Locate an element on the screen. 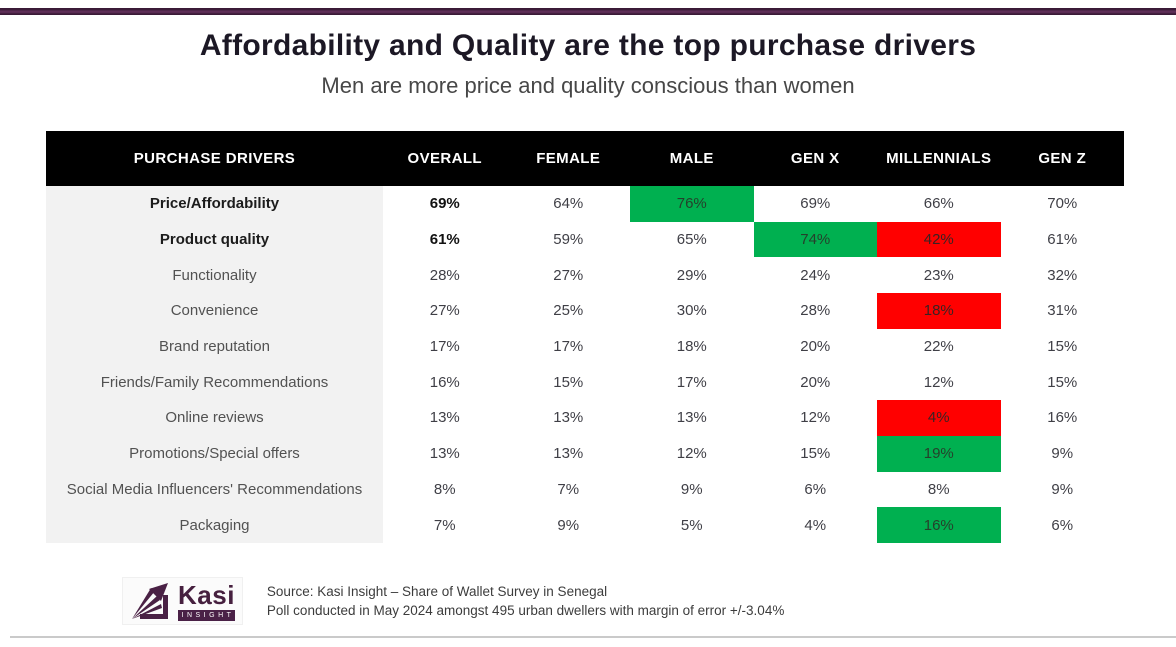  row-label: Online reviews is located at coordinates (214, 418).